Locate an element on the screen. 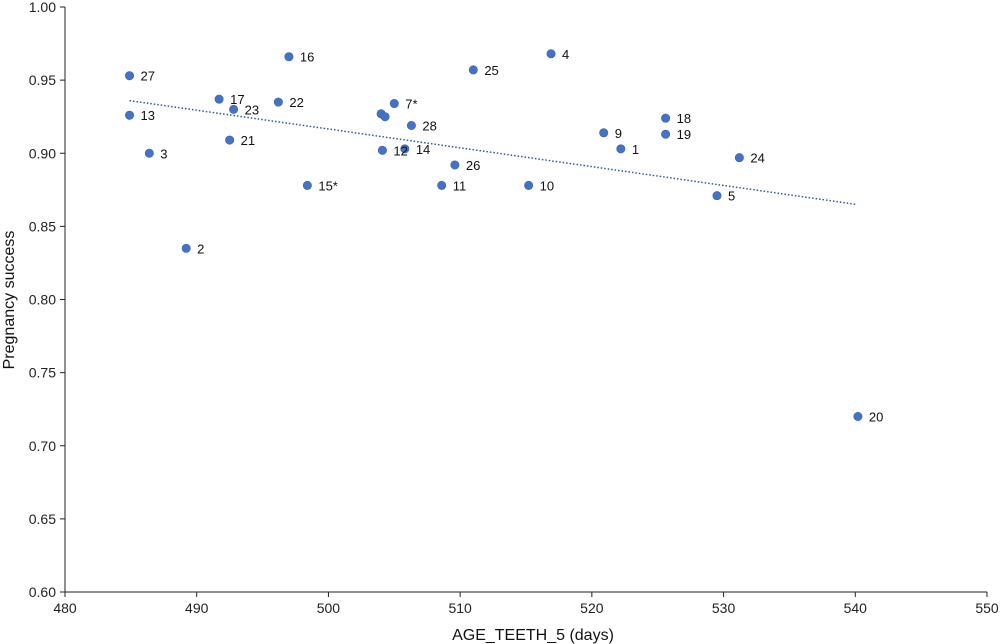 This screenshot has width=1000, height=644. y-tick-label: 1.00 is located at coordinates (42, 7).